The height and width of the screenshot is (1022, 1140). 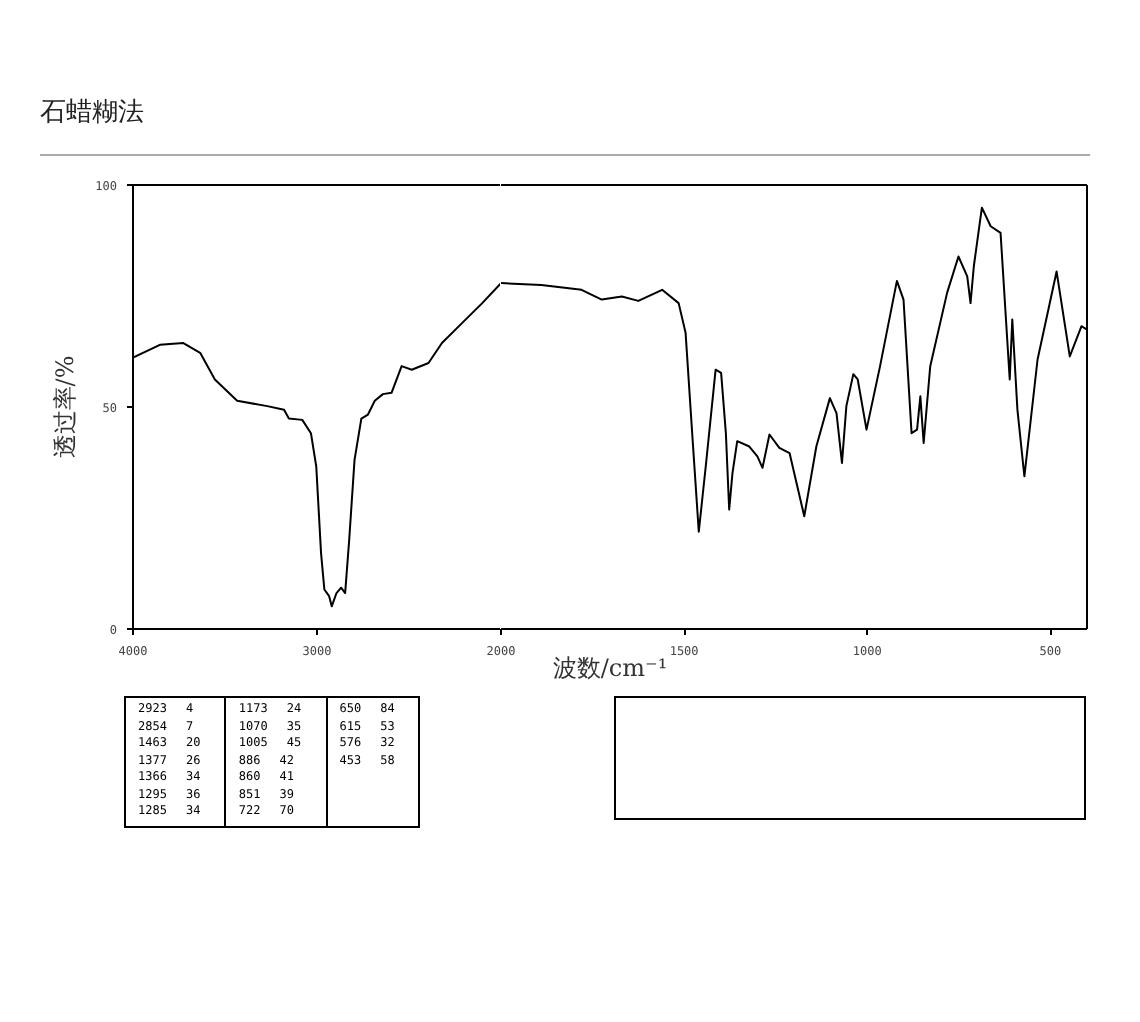 What do you see at coordinates (92, 114) in the screenshot?
I see `chart-title: 石蜡糊法` at bounding box center [92, 114].